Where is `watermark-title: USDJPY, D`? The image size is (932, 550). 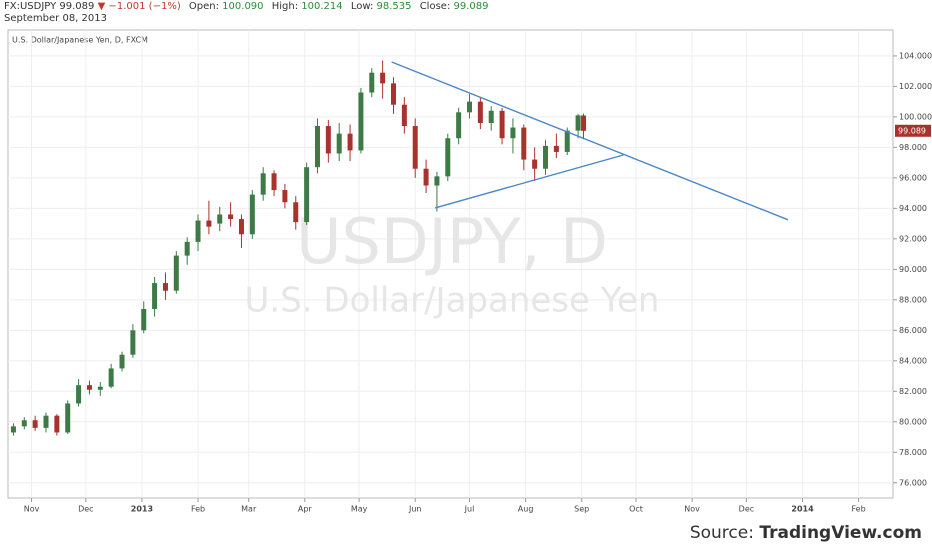 watermark-title: USDJPY, D is located at coordinates (452, 241).